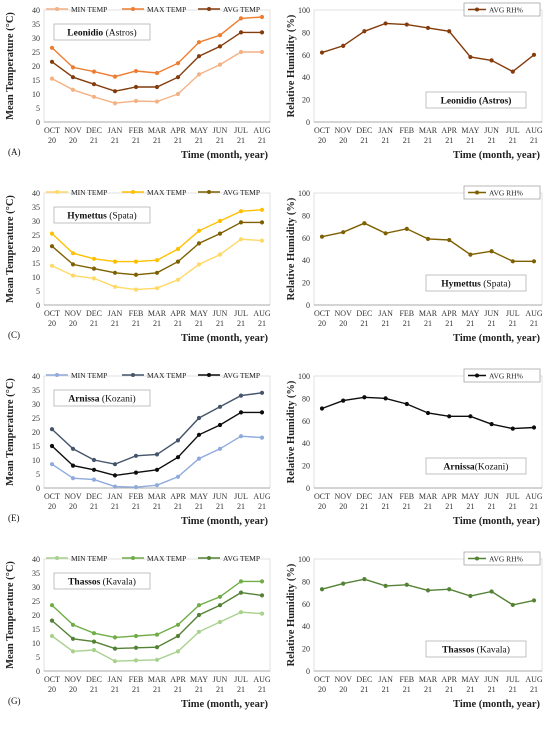 This screenshot has width=550, height=731. What do you see at coordinates (36, 263) in the screenshot?
I see `y-tick-label: 15` at bounding box center [36, 263].